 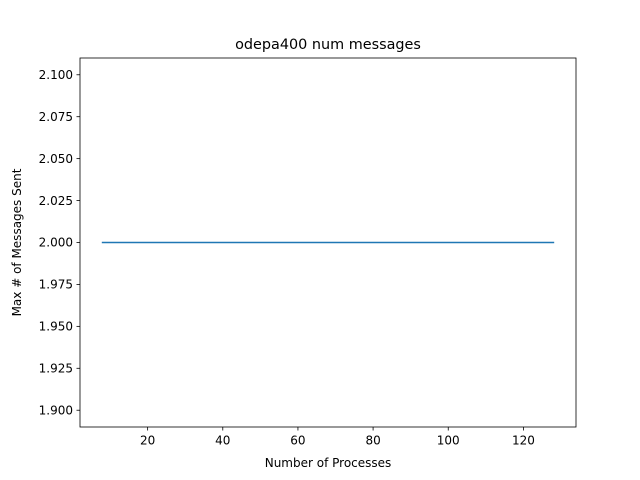 I want to click on y-tick-label: 1.950, so click(x=56, y=327).